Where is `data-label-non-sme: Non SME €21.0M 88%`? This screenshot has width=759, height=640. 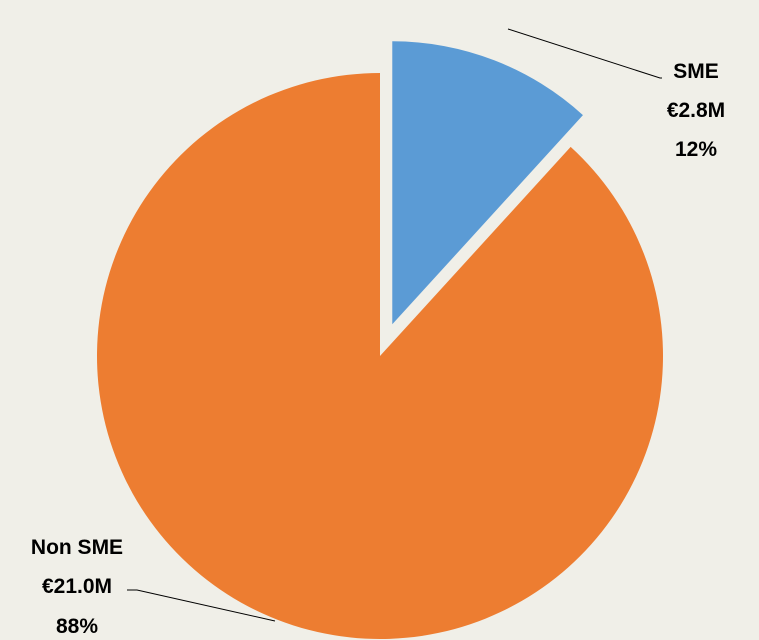 data-label-non-sme: Non SME €21.0M 88% is located at coordinates (77, 587).